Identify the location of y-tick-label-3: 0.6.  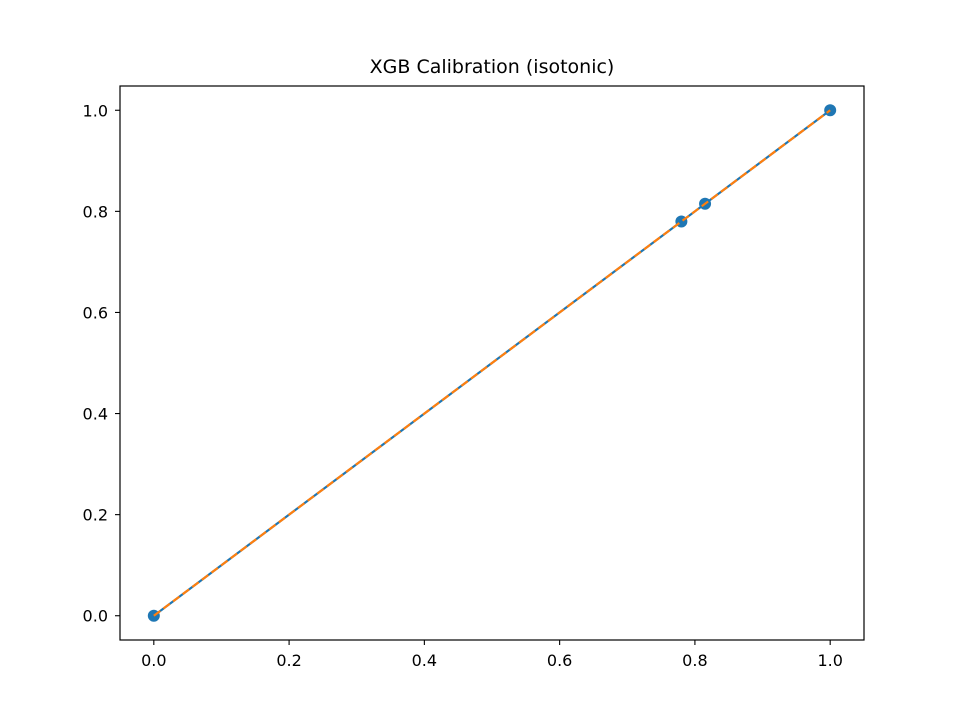
(95, 312).